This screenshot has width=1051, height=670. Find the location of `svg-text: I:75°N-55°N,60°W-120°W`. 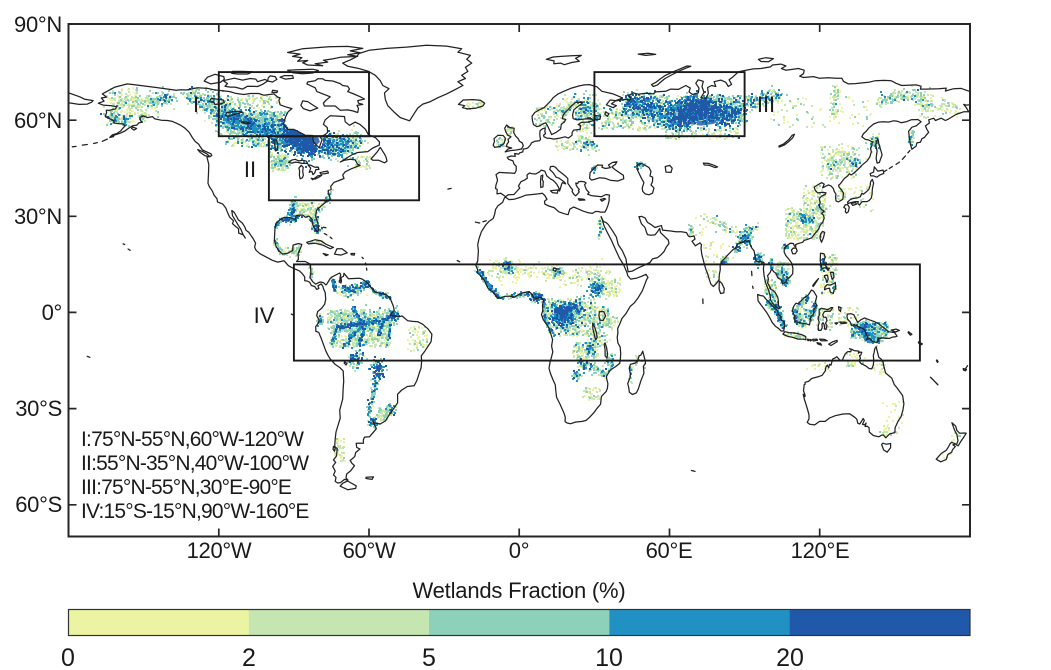

svg-text: I:75°N-55°N,60°W-120°W is located at coordinates (192, 439).